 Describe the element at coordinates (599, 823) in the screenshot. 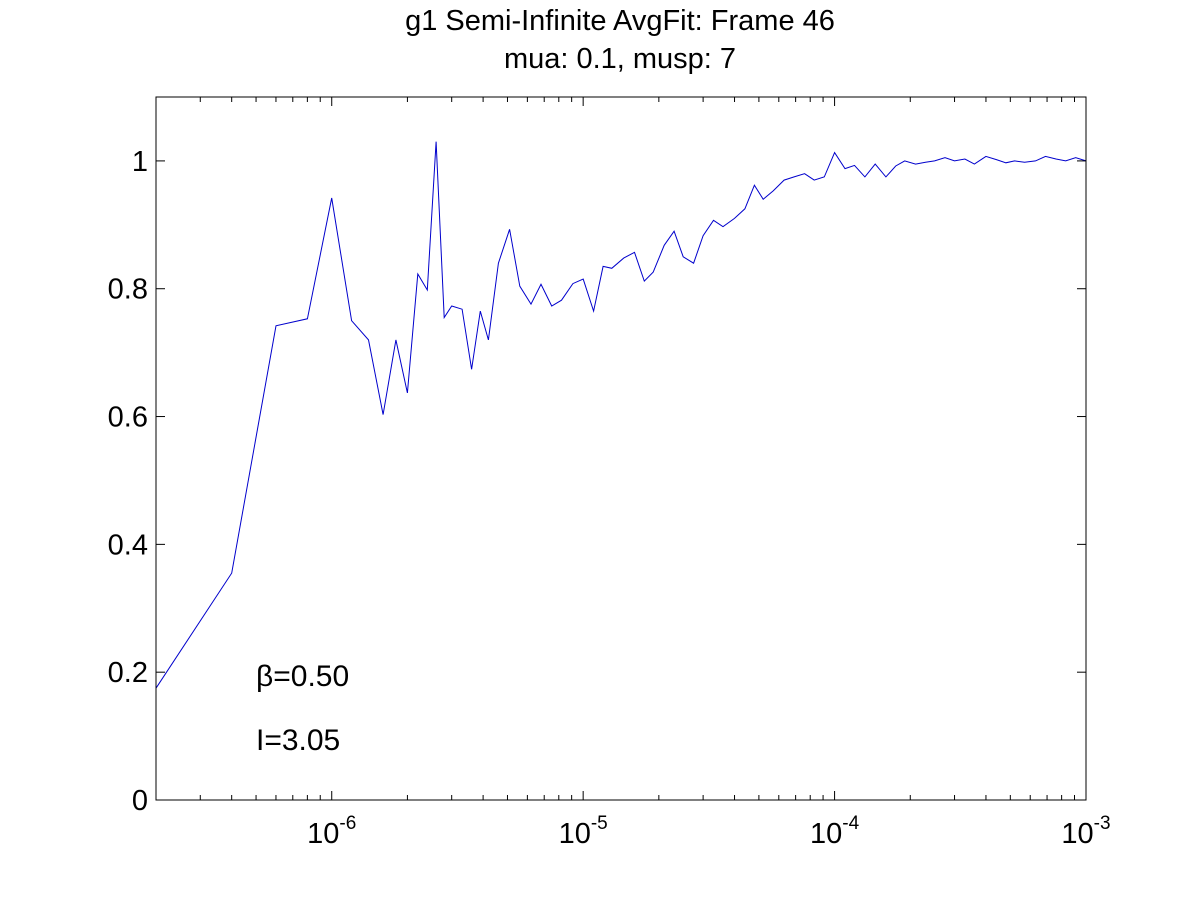

I see `x-tick-exponent: -5` at that location.